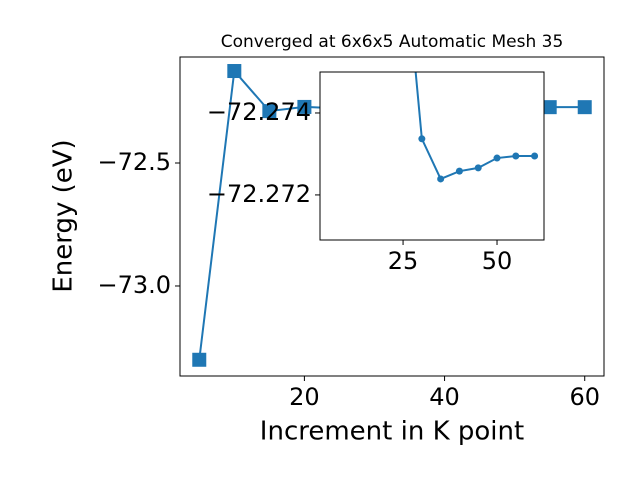 The width and height of the screenshot is (640, 480). What do you see at coordinates (259, 194) in the screenshot?
I see `y-tick-label: −72.272` at bounding box center [259, 194].